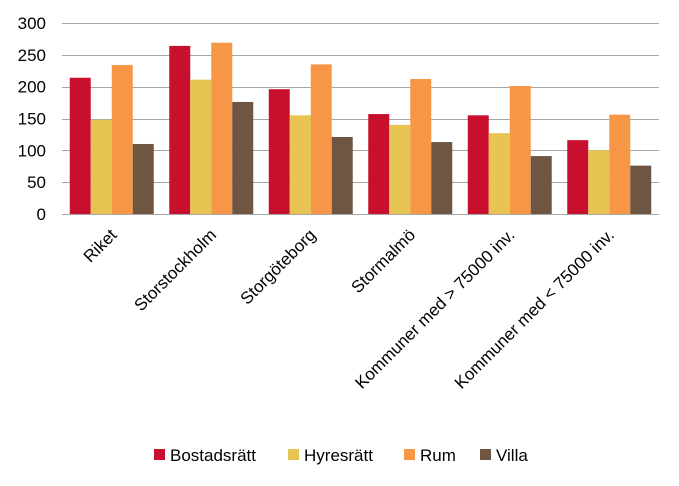 This screenshot has height=486, width=679. I want to click on y-axis-ticks: 0 50 100 150 200 250 300, so click(32, 119).